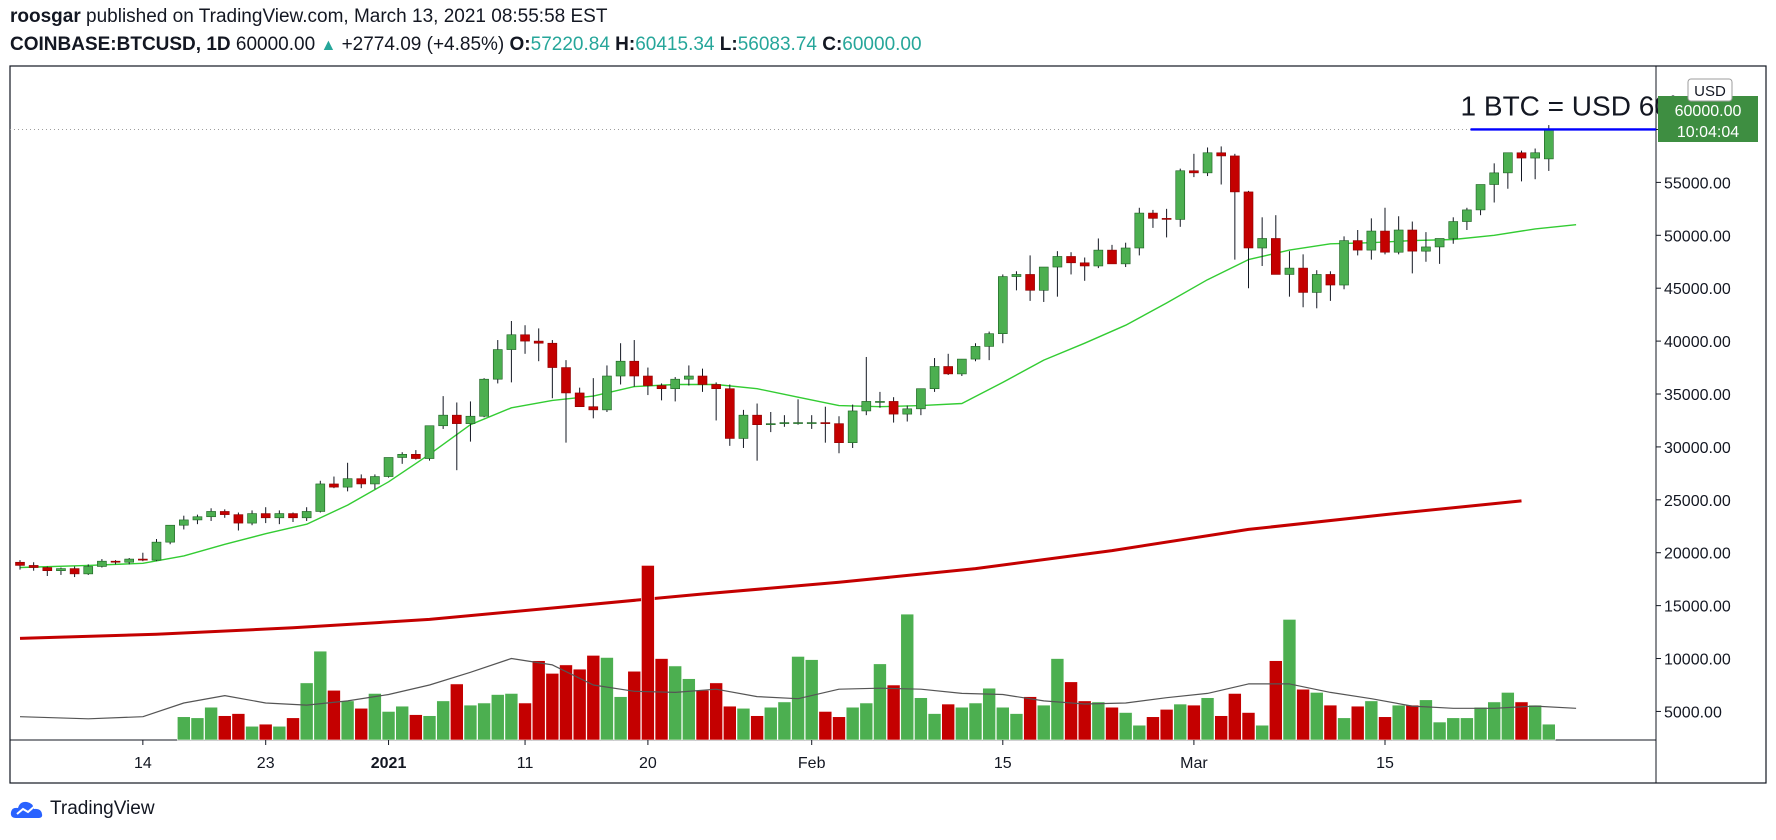 The width and height of the screenshot is (1776, 840). What do you see at coordinates (1697, 501) in the screenshot?
I see `y-tick-label: 25000.00` at bounding box center [1697, 501].